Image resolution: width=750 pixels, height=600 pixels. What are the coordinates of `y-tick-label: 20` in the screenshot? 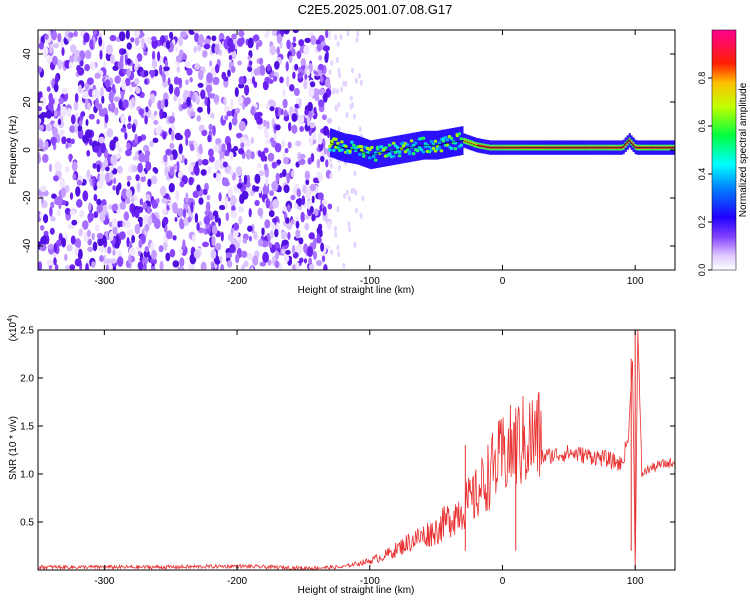 It's located at (27, 102).